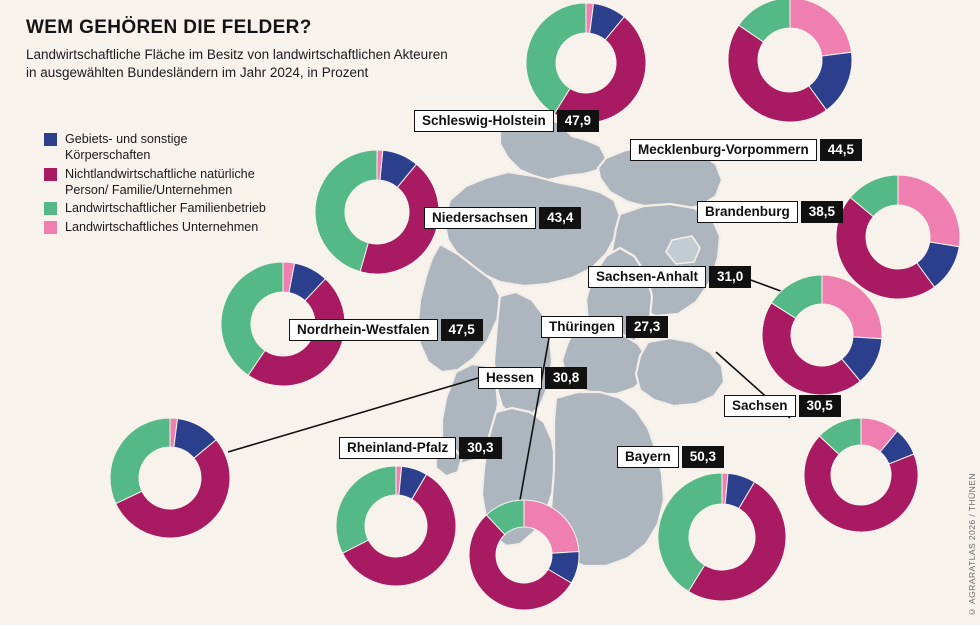 The height and width of the screenshot is (625, 980). What do you see at coordinates (484, 121) in the screenshot?
I see `region-name-schleswig-holstein: Schleswig-Holstein` at bounding box center [484, 121].